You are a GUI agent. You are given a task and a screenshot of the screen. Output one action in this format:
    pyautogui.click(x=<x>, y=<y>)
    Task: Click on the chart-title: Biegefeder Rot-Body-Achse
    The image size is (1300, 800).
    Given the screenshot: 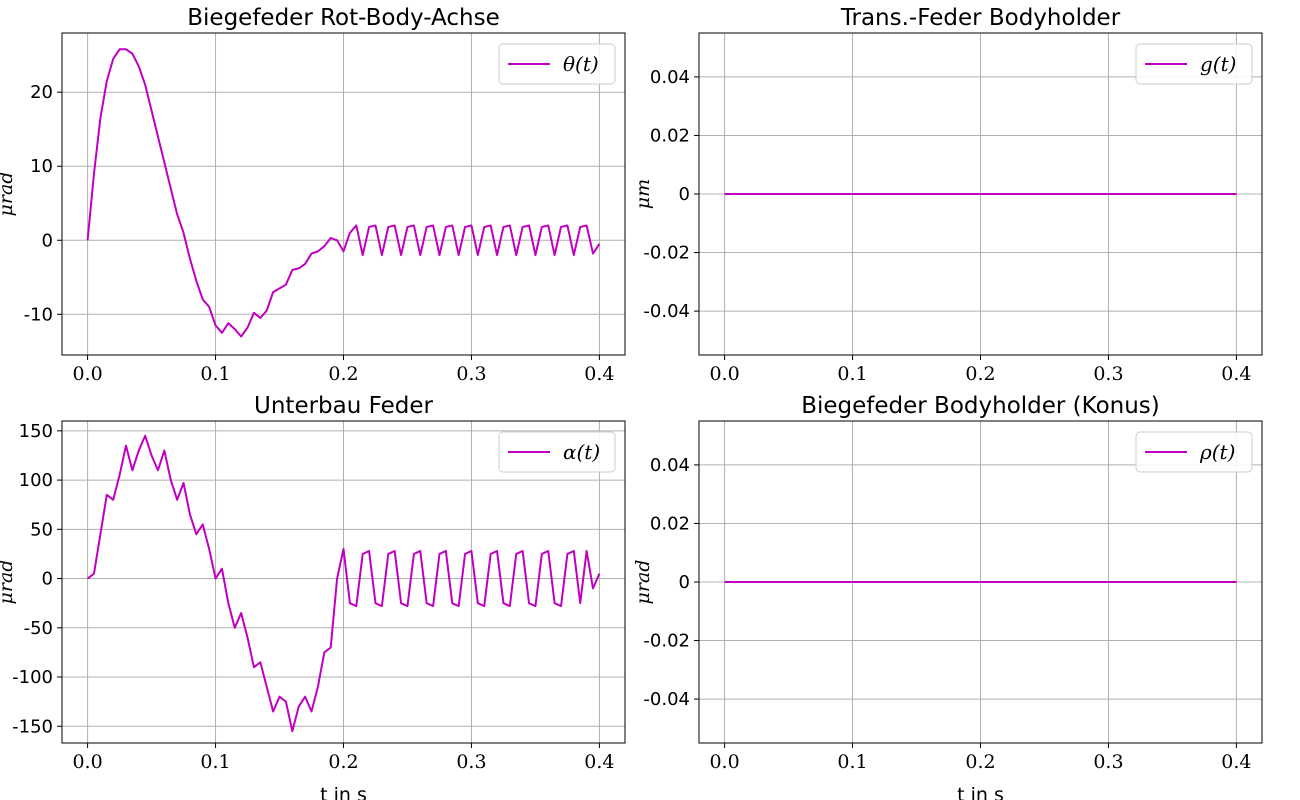 What is the action you would take?
    pyautogui.click(x=343, y=18)
    